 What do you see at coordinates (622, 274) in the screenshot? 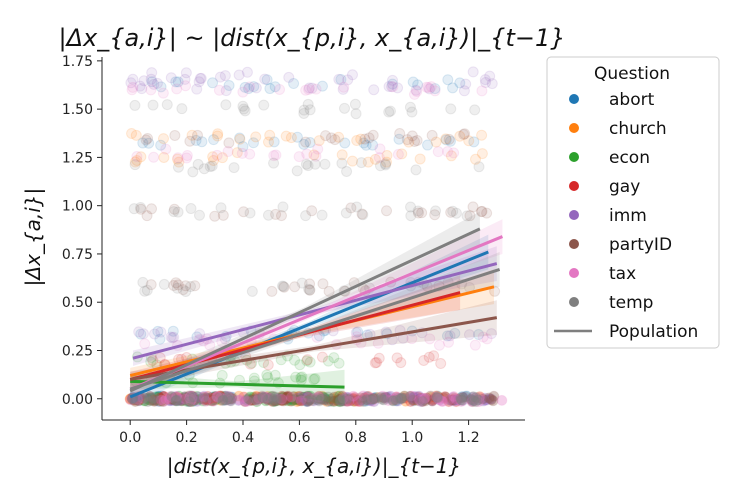
I see `legend-label: tax` at bounding box center [622, 274].